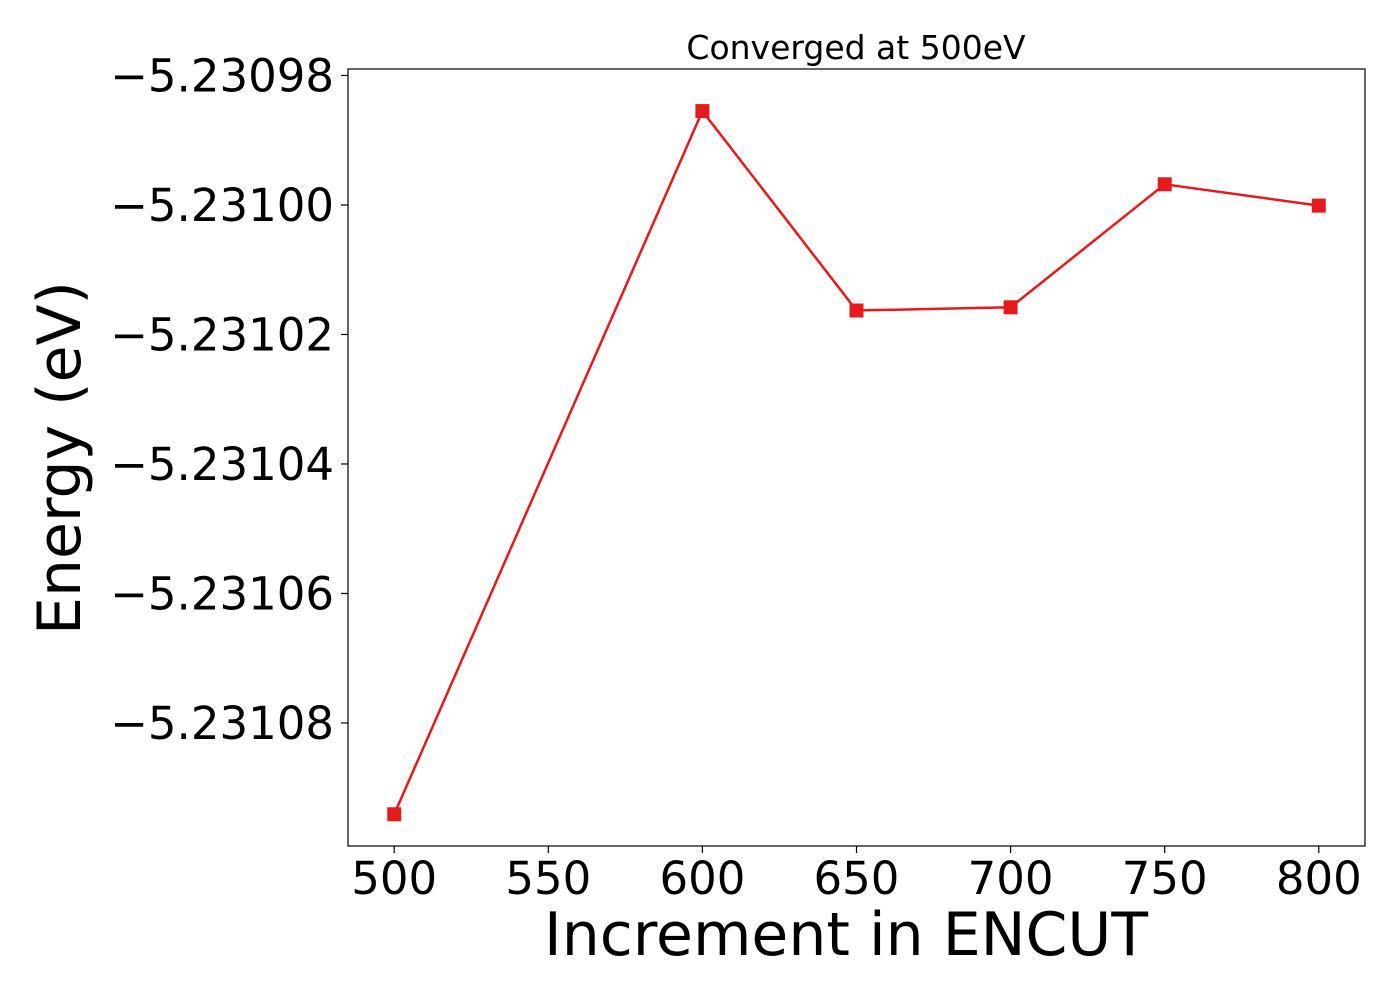  I want to click on y-axis-label: Energy (eV), so click(60, 458).